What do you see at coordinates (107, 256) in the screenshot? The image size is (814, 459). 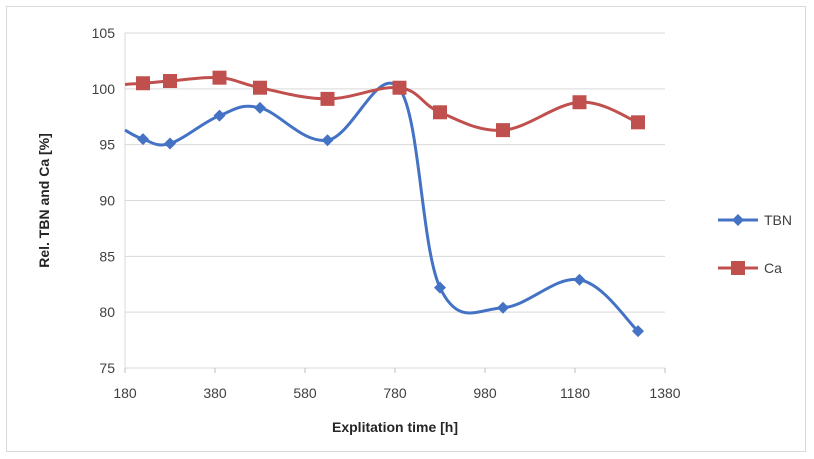 I see `y-tick-label: 85` at bounding box center [107, 256].